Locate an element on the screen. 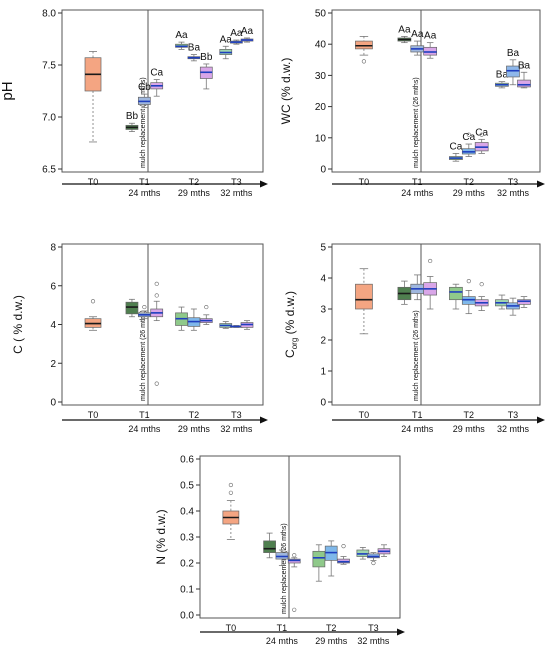 This screenshot has height=654, width=550. y-axis-label: WC (% d.w.) is located at coordinates (286, 91).